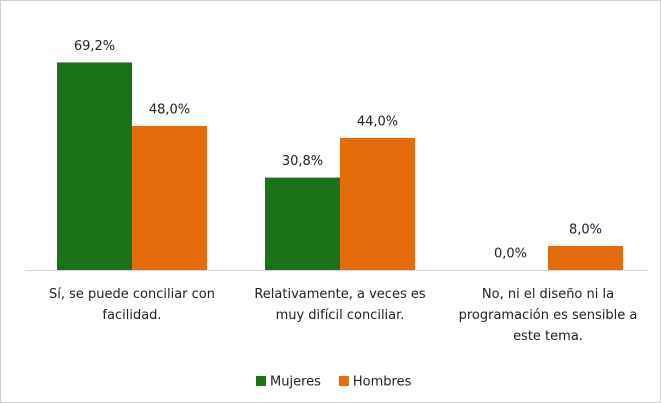 This screenshot has height=403, width=661. Describe the element at coordinates (510, 254) in the screenshot. I see `data-label: 0,0%` at that location.